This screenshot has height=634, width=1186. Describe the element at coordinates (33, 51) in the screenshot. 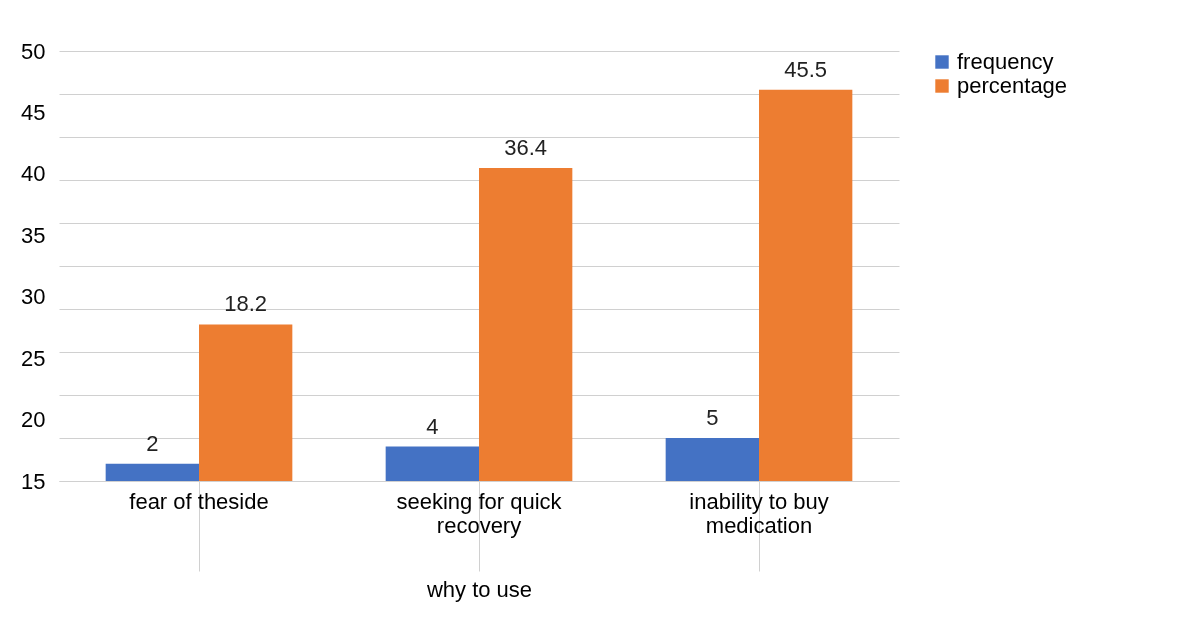

I see `y-tick-label: 50` at that location.